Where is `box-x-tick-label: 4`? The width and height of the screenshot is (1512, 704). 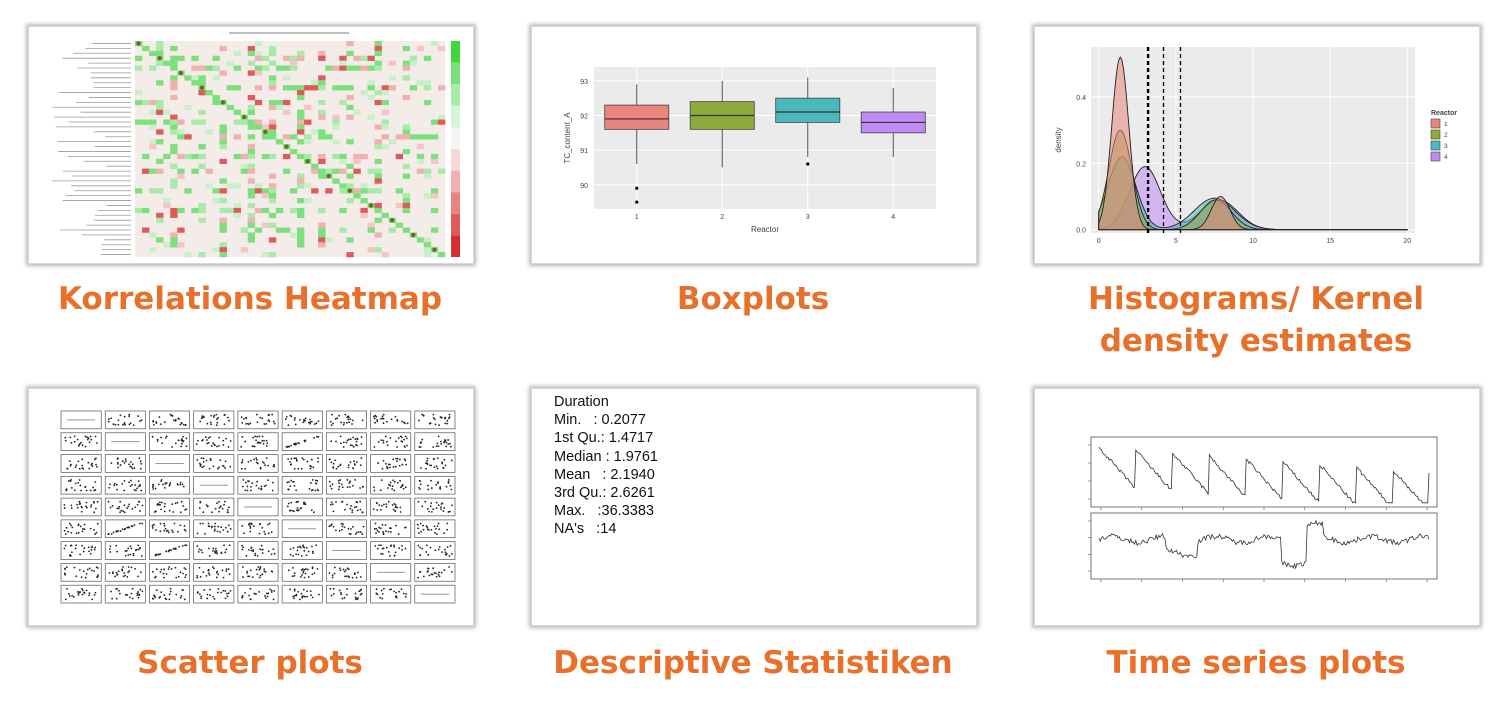 box-x-tick-label: 4 is located at coordinates (893, 217).